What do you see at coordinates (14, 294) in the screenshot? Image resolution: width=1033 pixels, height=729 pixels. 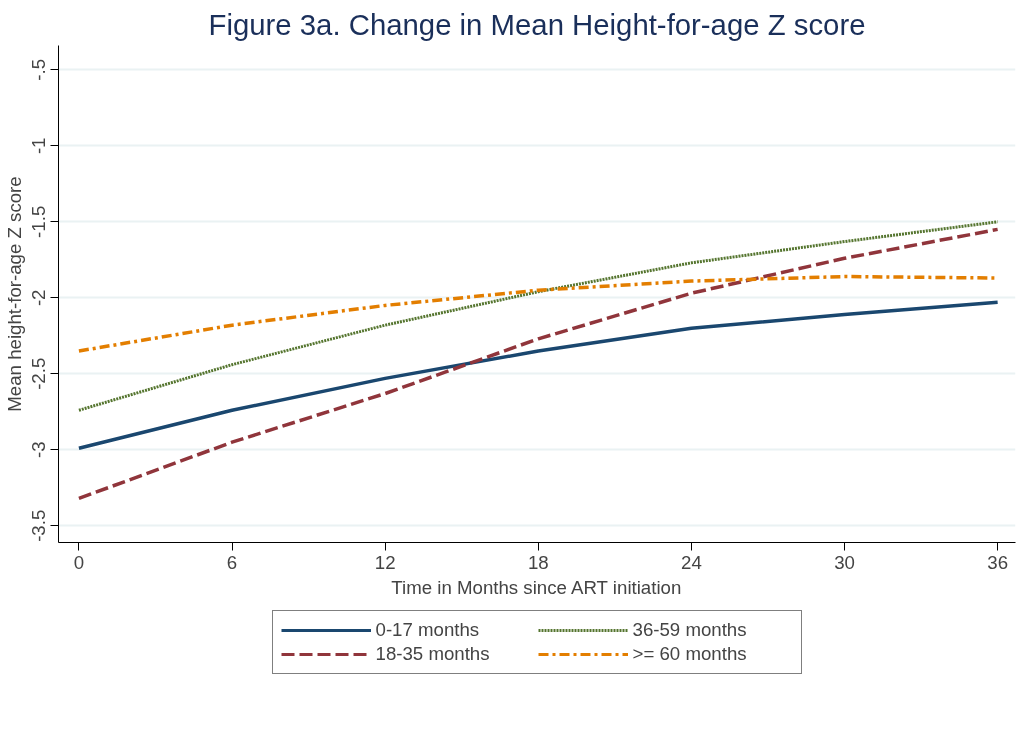 I see `y-axis-title: Mean height-for-age Z score` at bounding box center [14, 294].